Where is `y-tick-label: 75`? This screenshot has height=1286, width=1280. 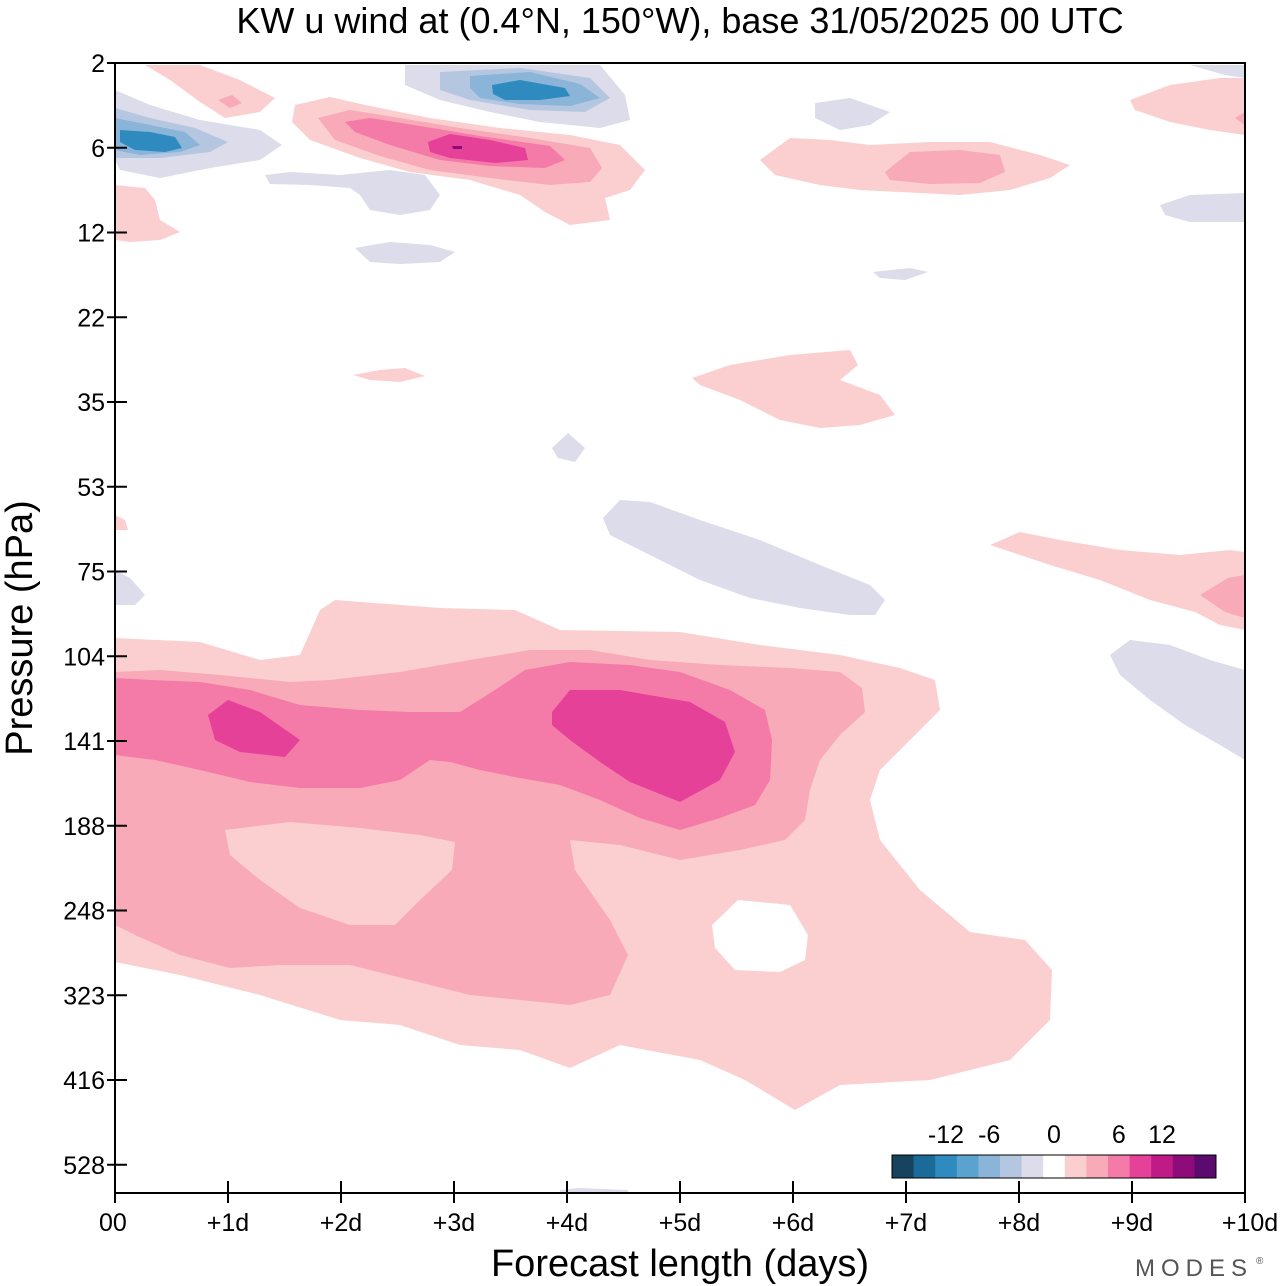 y-tick-label: 75 is located at coordinates (91, 573).